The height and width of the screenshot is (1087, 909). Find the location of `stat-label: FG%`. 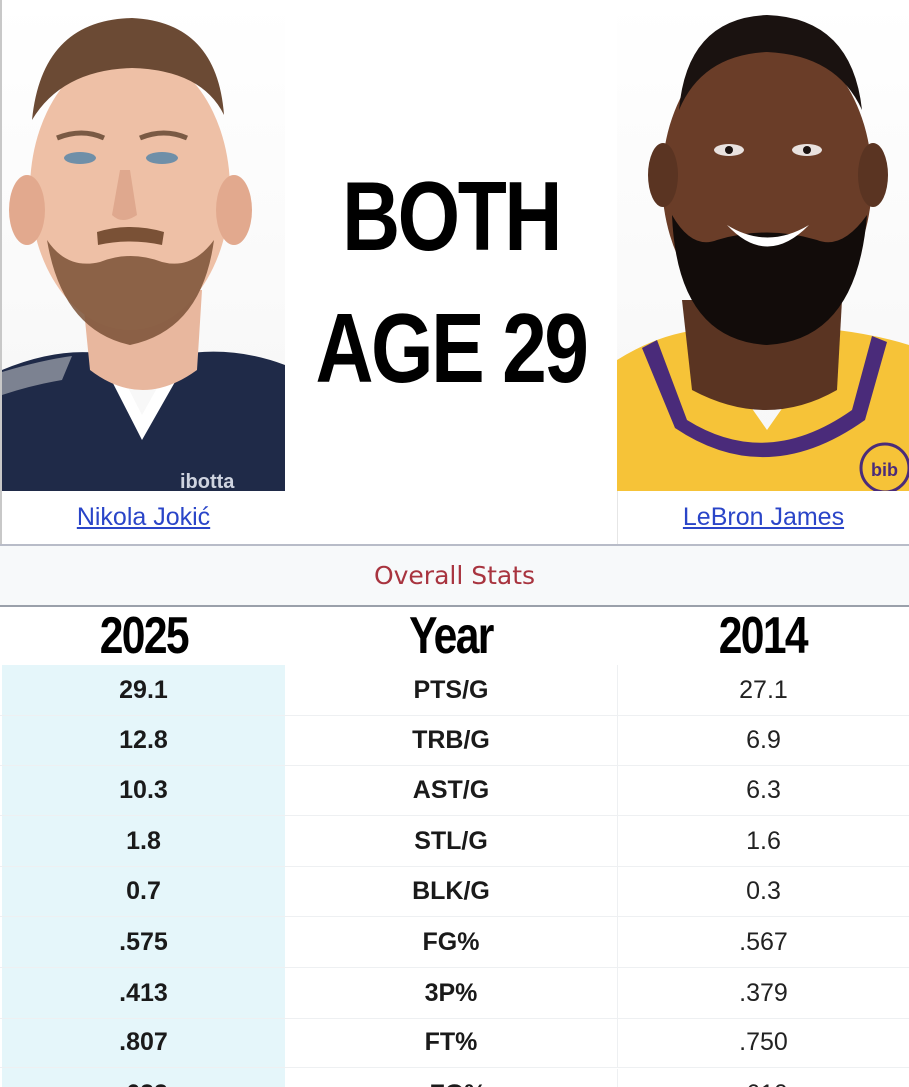

stat-label: FG% is located at coordinates (451, 942).